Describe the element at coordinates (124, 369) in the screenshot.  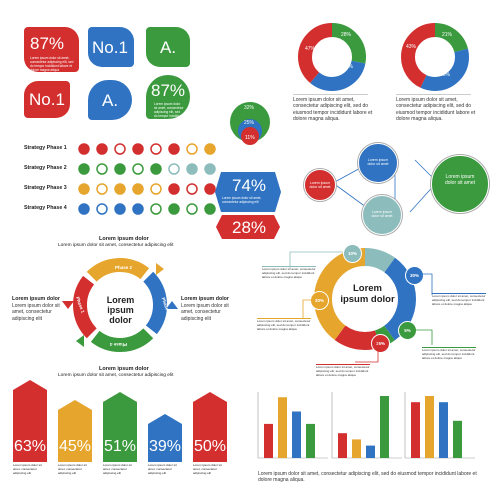
I see `cycle-bottom-title: Lorem ipsum dolor` at that location.